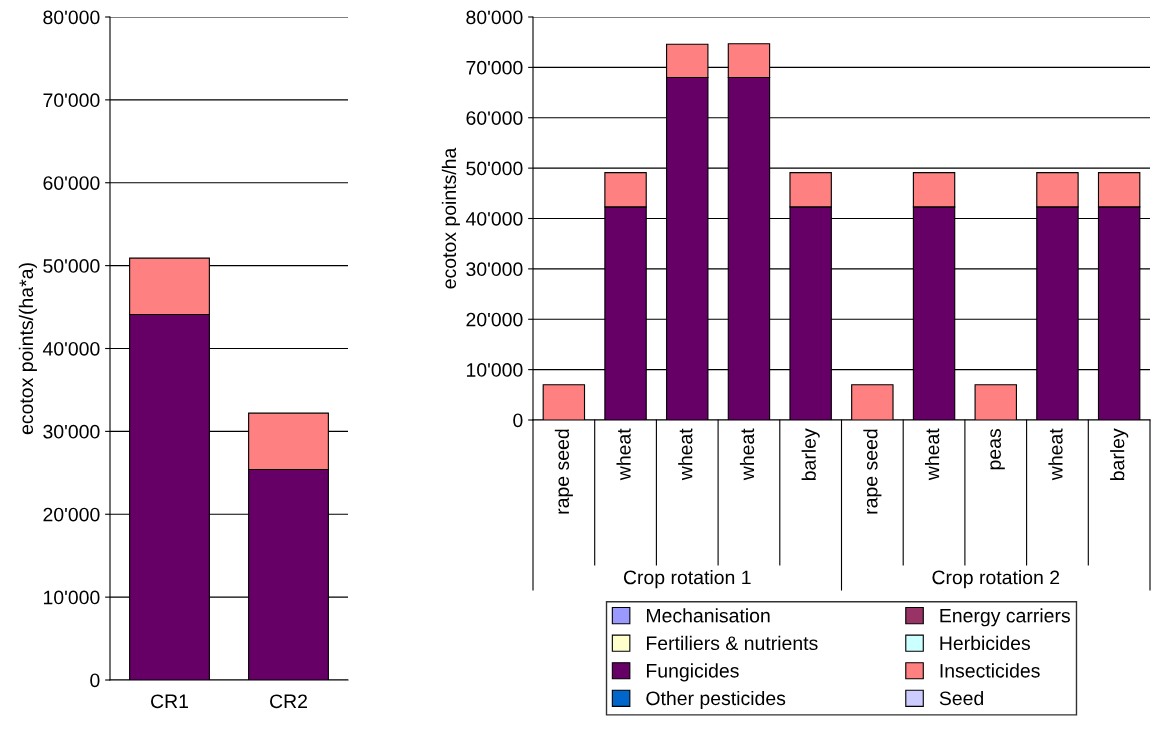  What do you see at coordinates (288, 701) in the screenshot?
I see `x-tick-label: CR2` at bounding box center [288, 701].